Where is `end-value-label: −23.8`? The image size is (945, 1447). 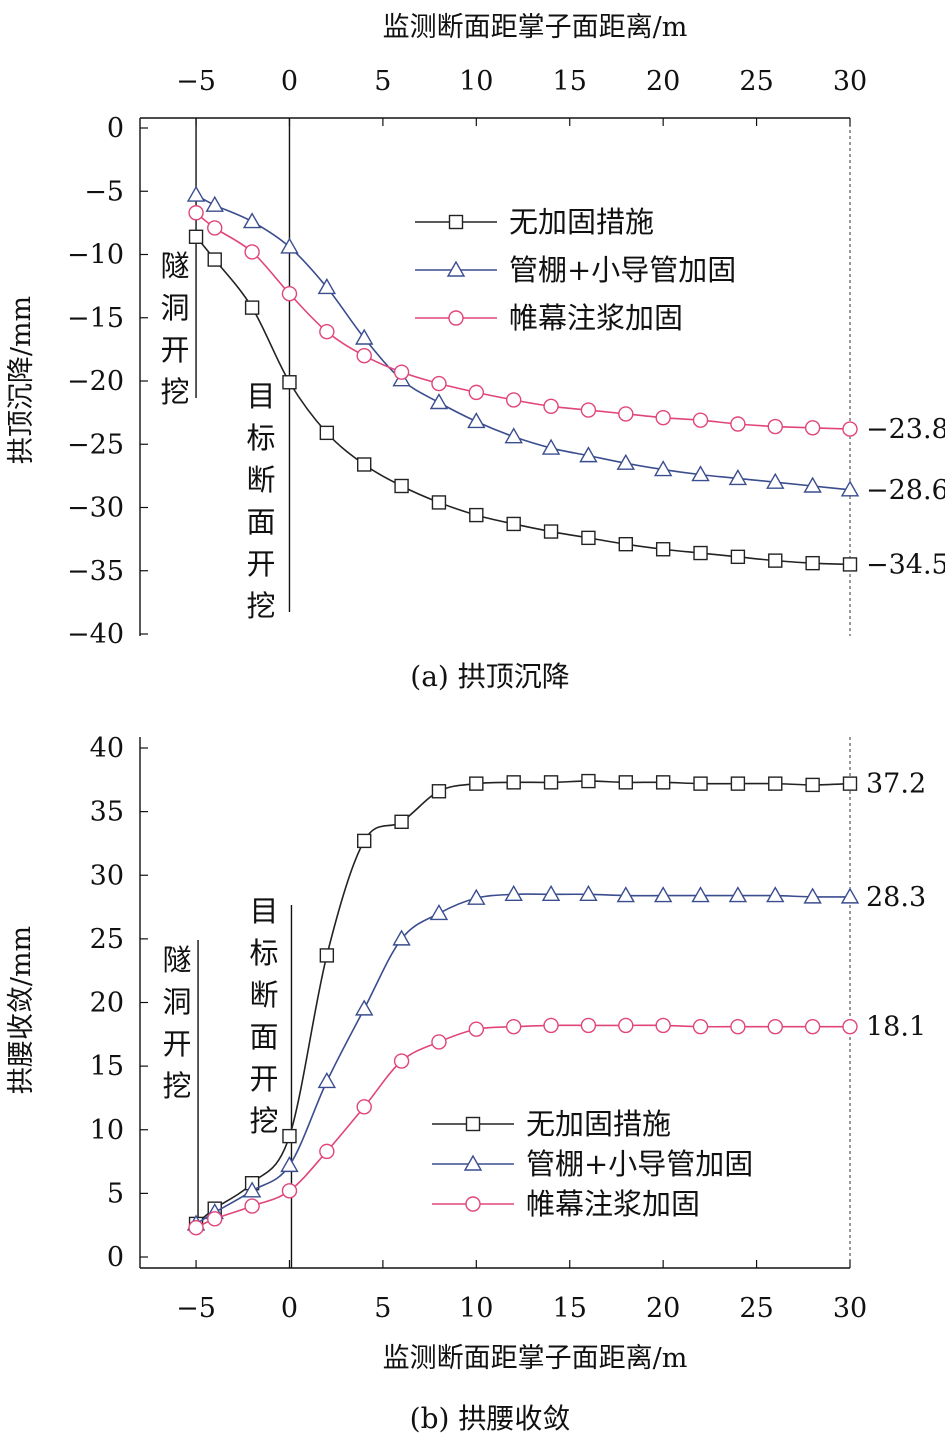
end-value-label: −23.8 is located at coordinates (905, 429).